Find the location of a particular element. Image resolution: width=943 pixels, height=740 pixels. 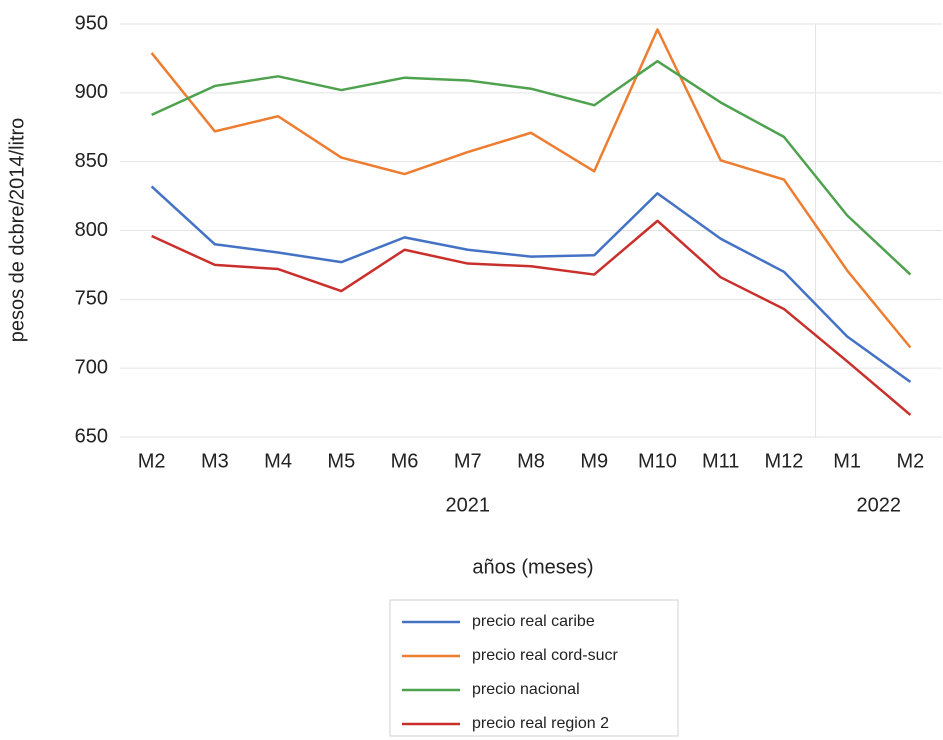

y-tick-label: 750 is located at coordinates (91, 299).